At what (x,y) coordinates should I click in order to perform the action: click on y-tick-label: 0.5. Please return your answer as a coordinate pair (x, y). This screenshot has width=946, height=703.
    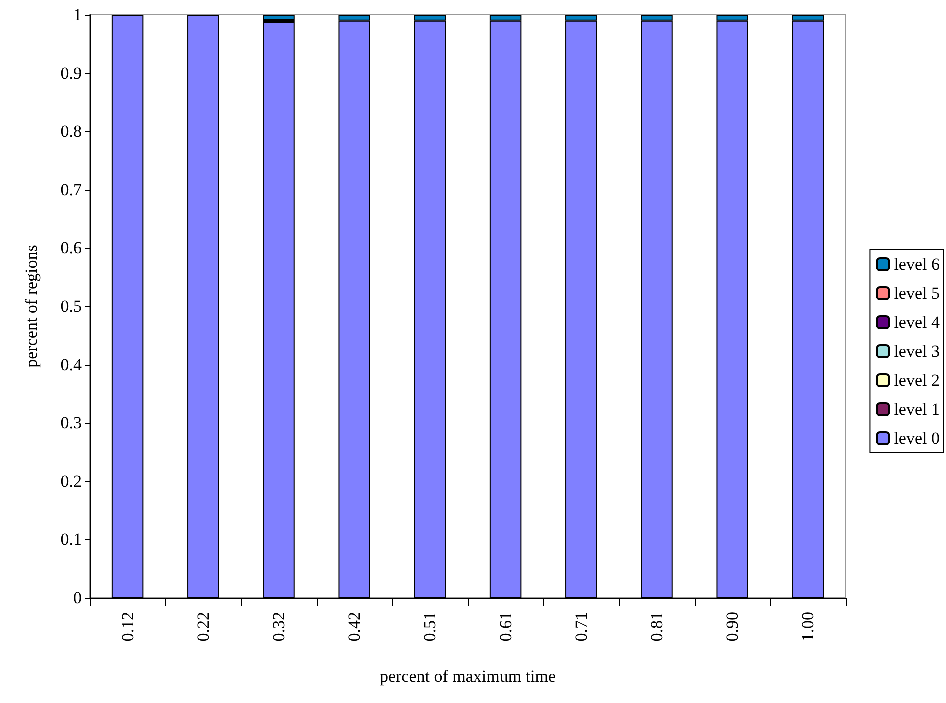
    Looking at the image, I should click on (71, 306).